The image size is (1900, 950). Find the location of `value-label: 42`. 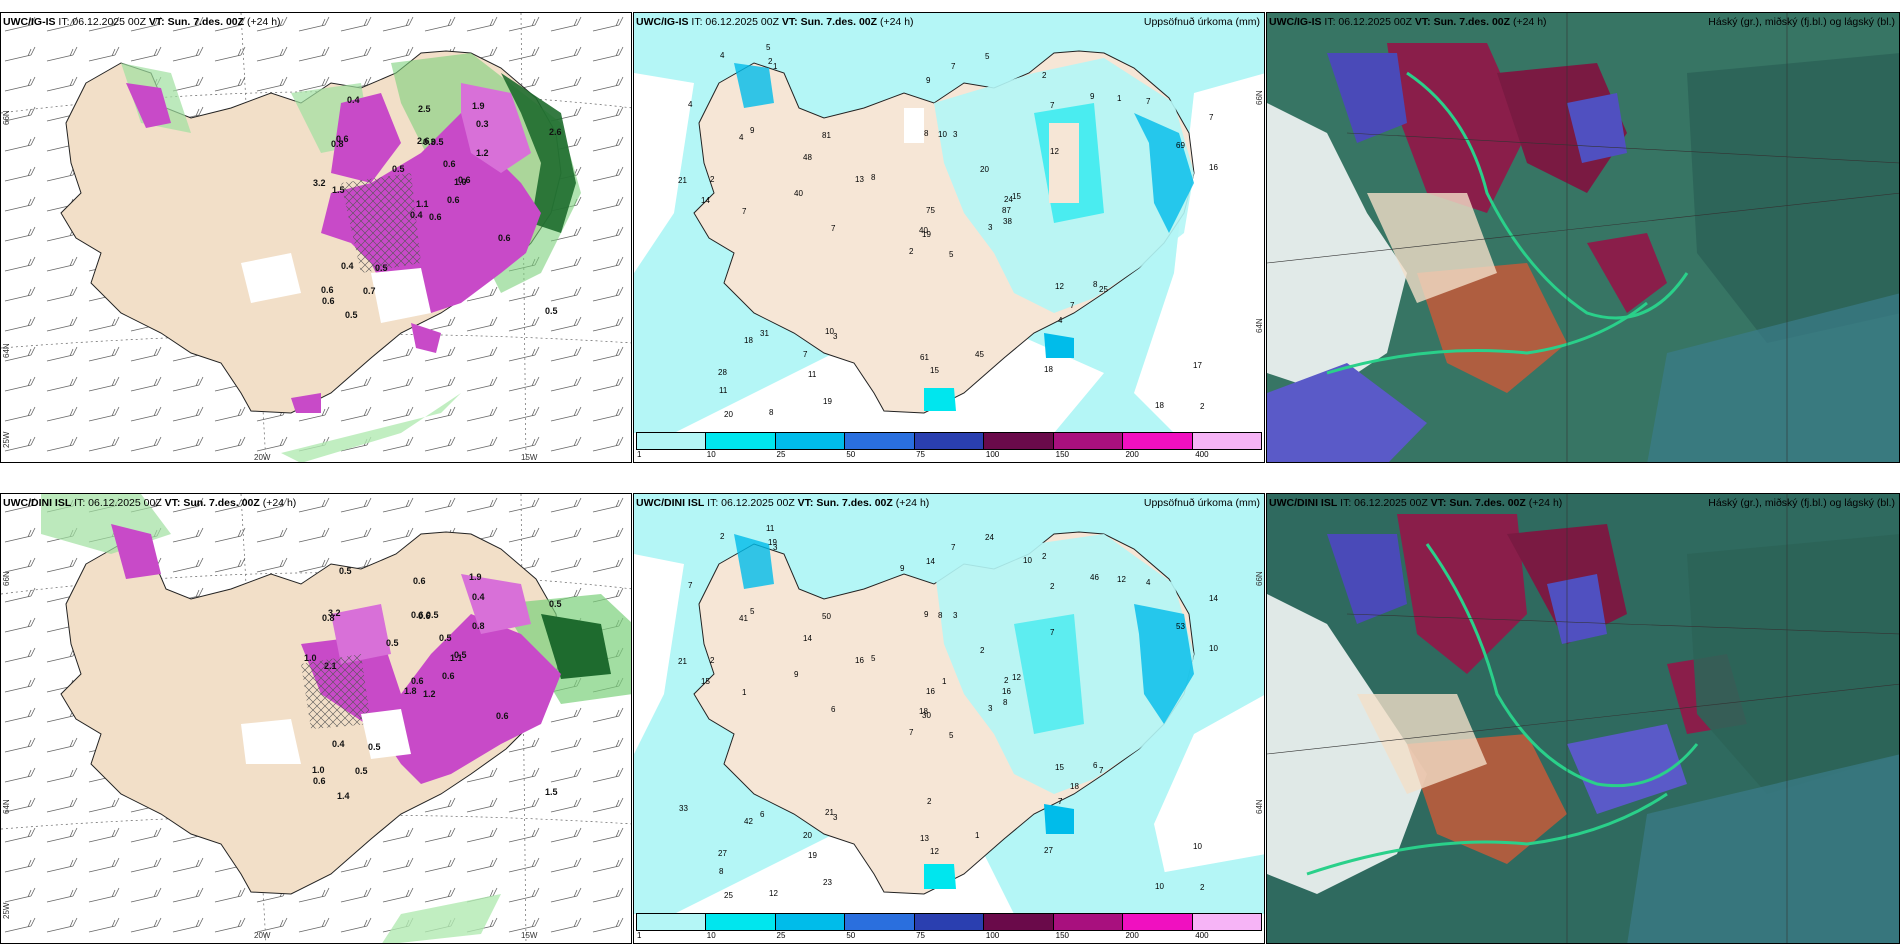

value-label: 42 is located at coordinates (748, 821).